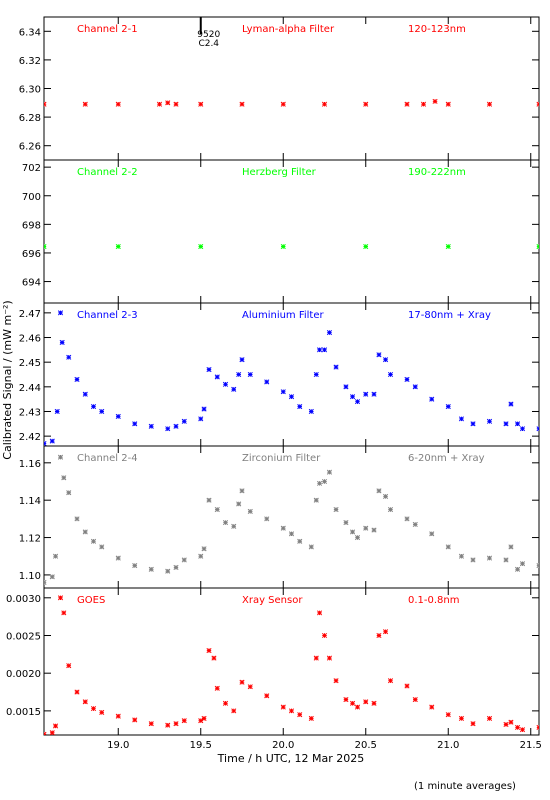  Describe the element at coordinates (30, 314) in the screenshot. I see `y-tick-label: 2.47` at that location.